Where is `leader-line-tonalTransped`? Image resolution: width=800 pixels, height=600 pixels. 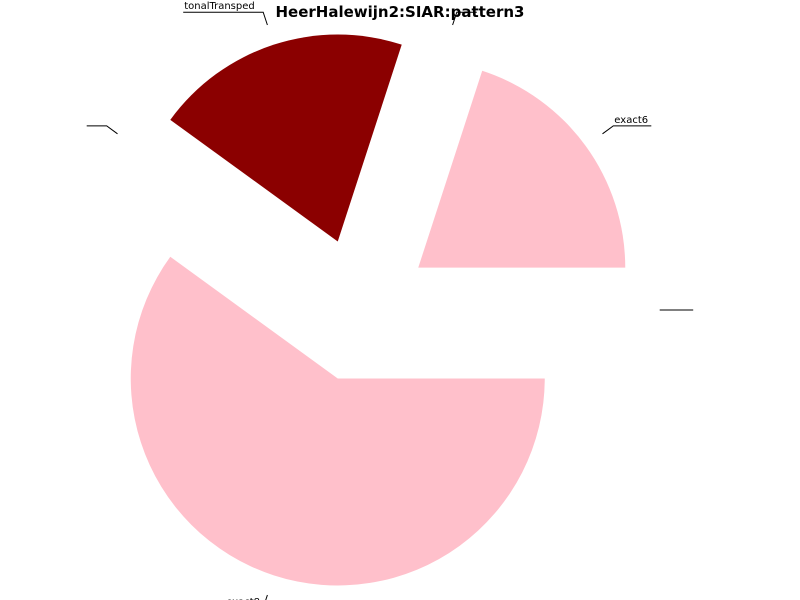
leader-line-tonalTransped is located at coordinates (225, 18).